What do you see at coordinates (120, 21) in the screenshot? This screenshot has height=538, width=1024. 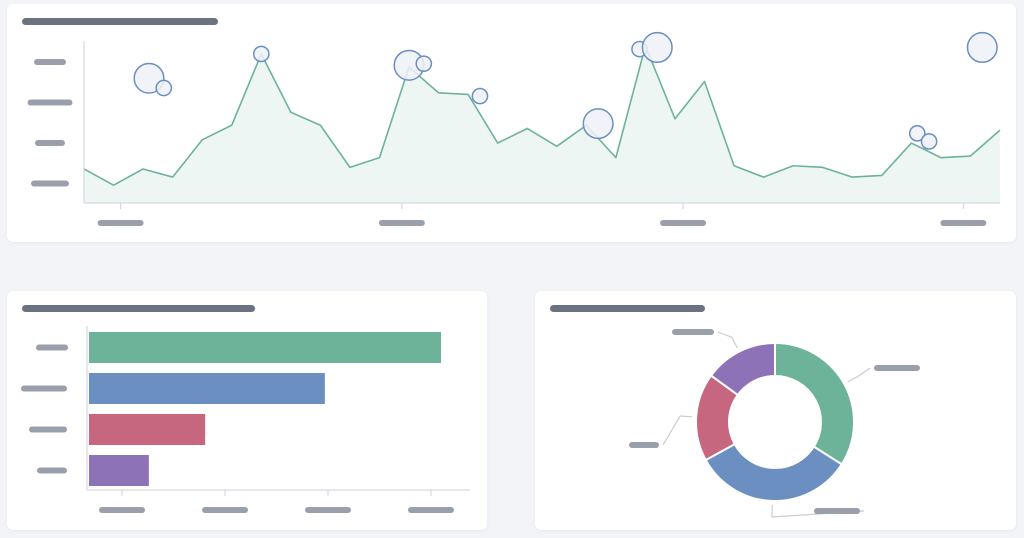 I see `line-chart-title` at bounding box center [120, 21].